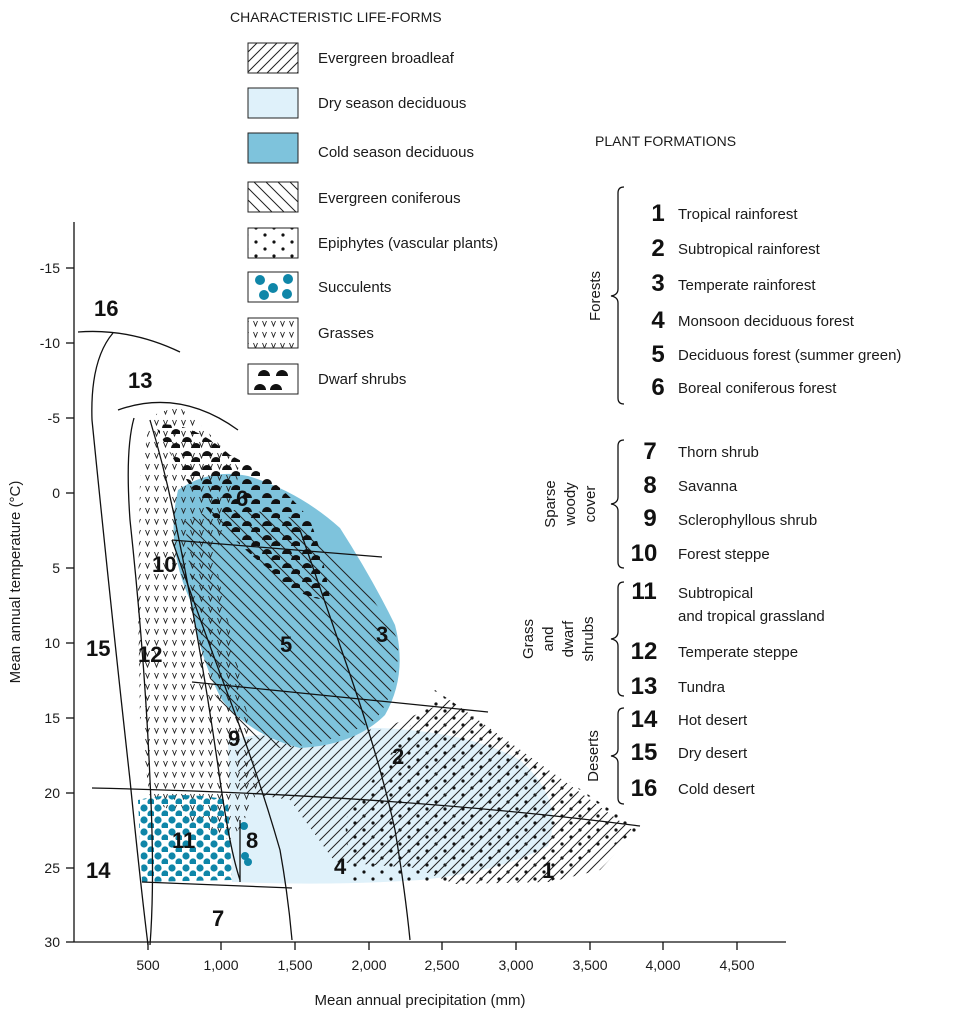 This screenshot has width=959, height=1017. Describe the element at coordinates (590, 504) in the screenshot. I see `svg-text: cover` at that location.